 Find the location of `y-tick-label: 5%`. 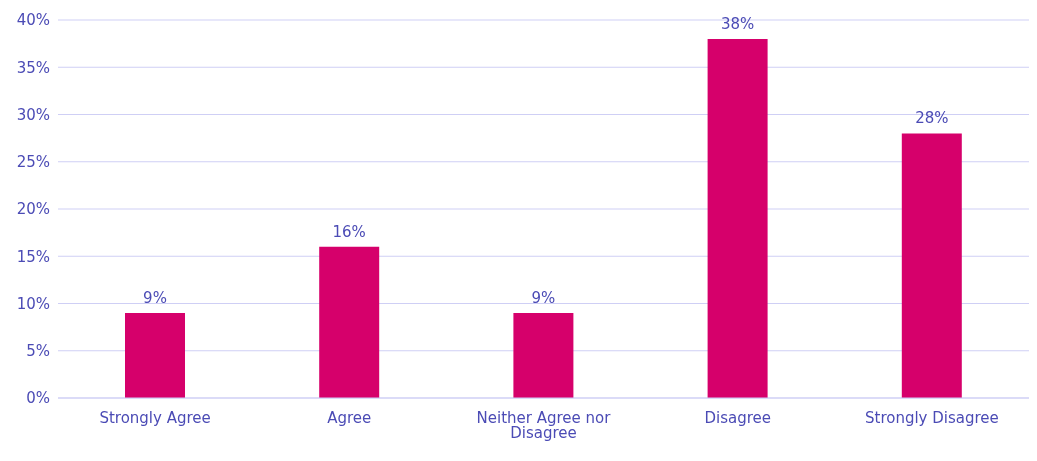

y-tick-label: 5% is located at coordinates (38, 351).